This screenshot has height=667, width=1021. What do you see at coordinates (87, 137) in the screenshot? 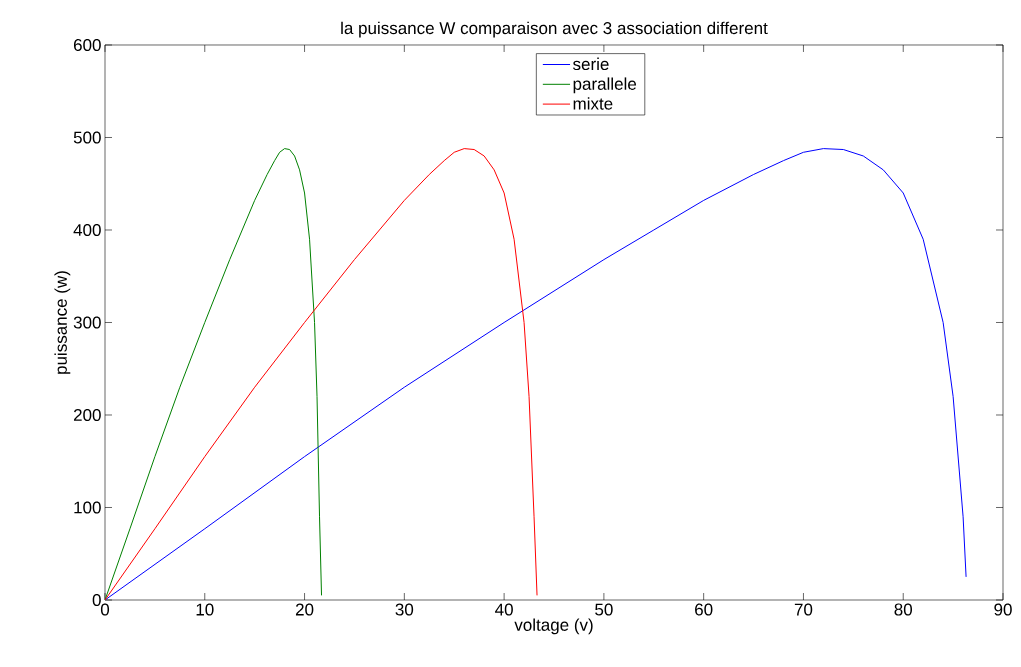
I see `y-tick-label: 500` at bounding box center [87, 137].